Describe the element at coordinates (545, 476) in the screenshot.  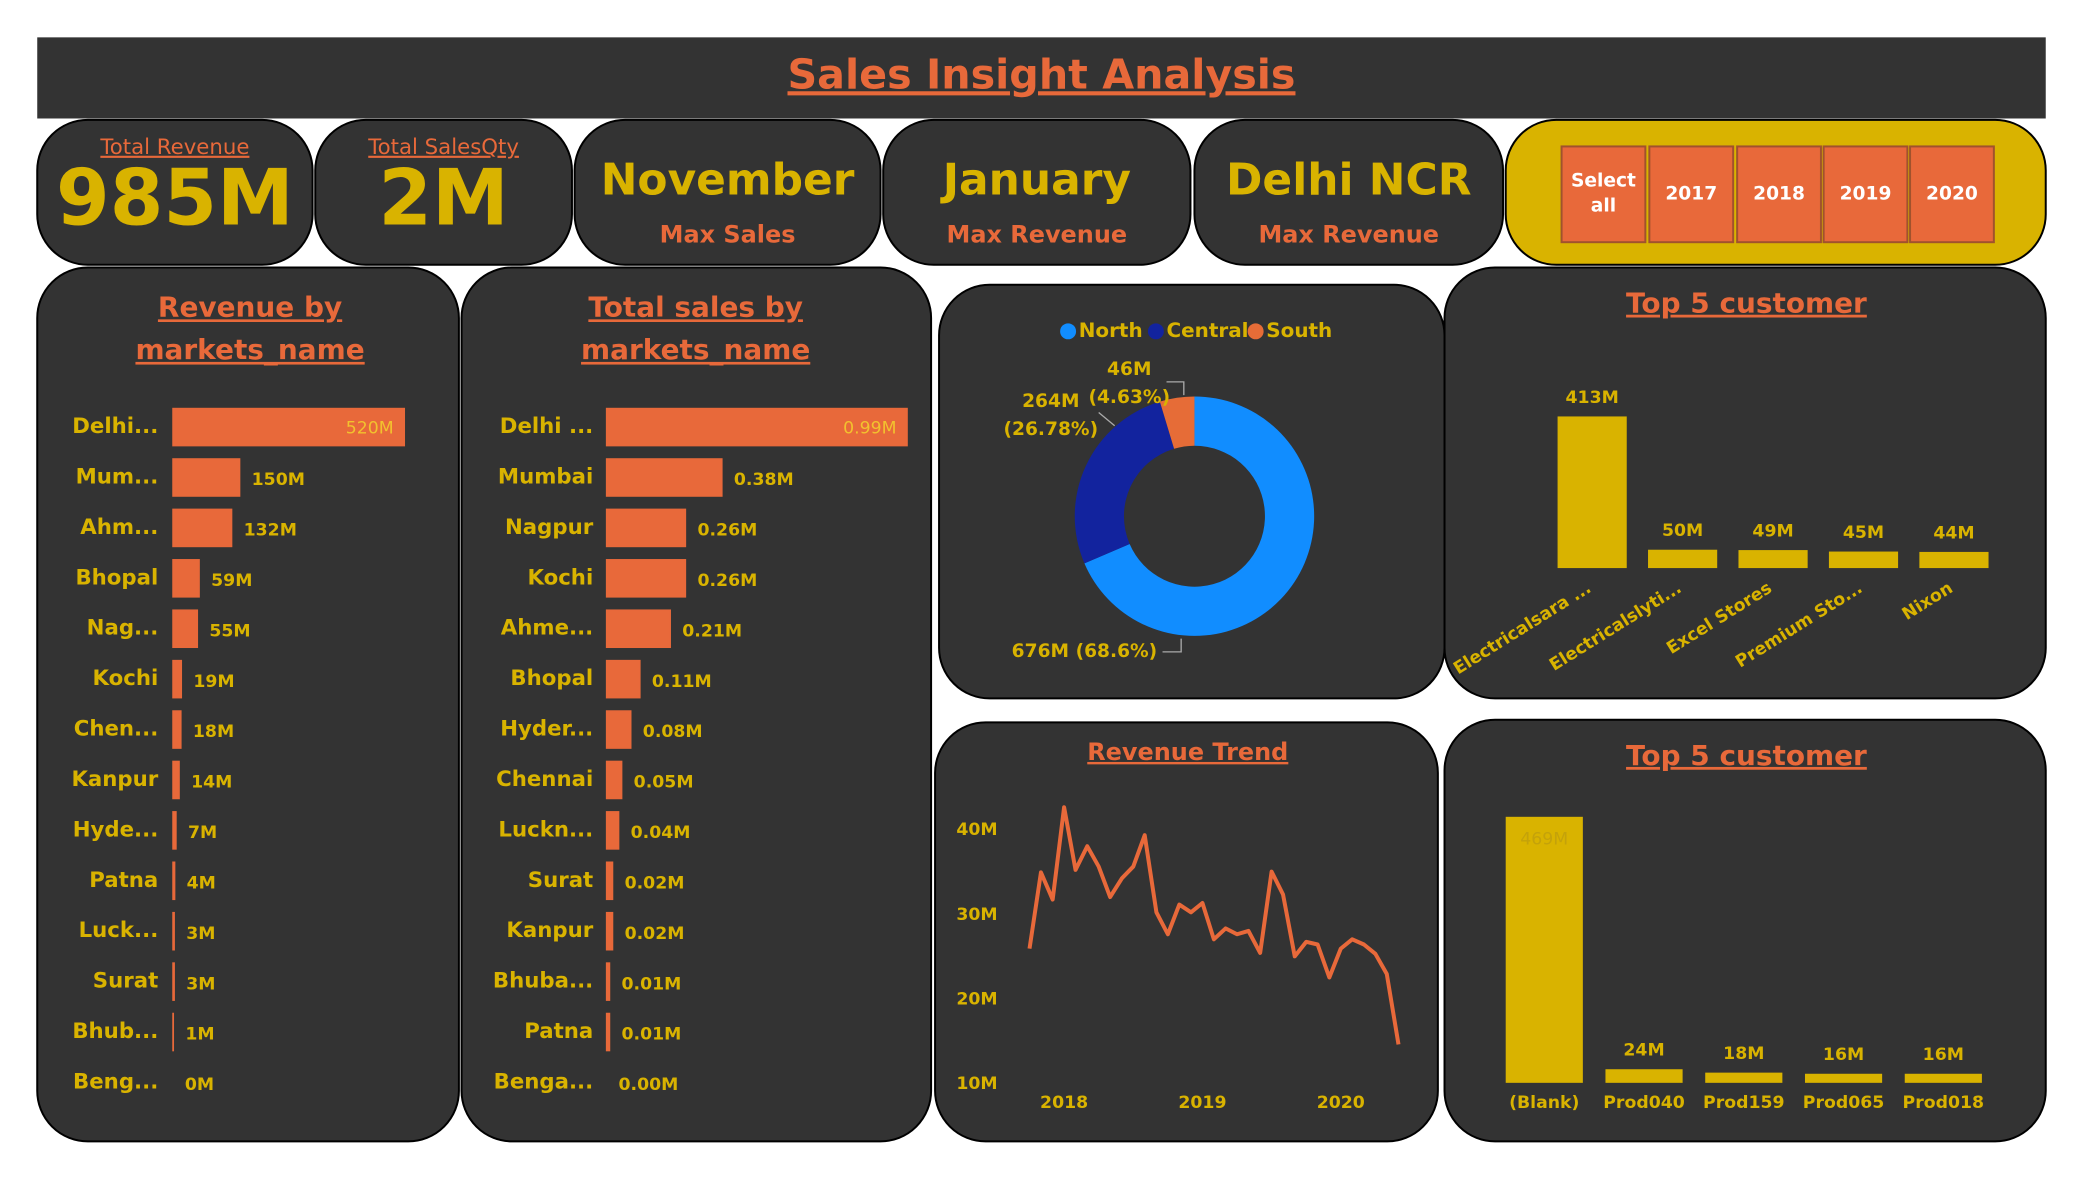
I see `category-label: Mumbai` at that location.